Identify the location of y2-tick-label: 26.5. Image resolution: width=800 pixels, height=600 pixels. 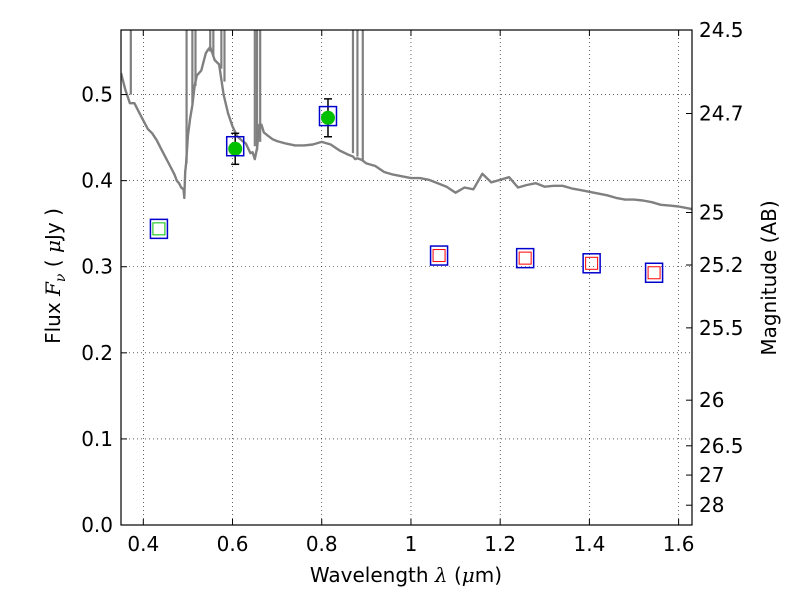
(721, 446).